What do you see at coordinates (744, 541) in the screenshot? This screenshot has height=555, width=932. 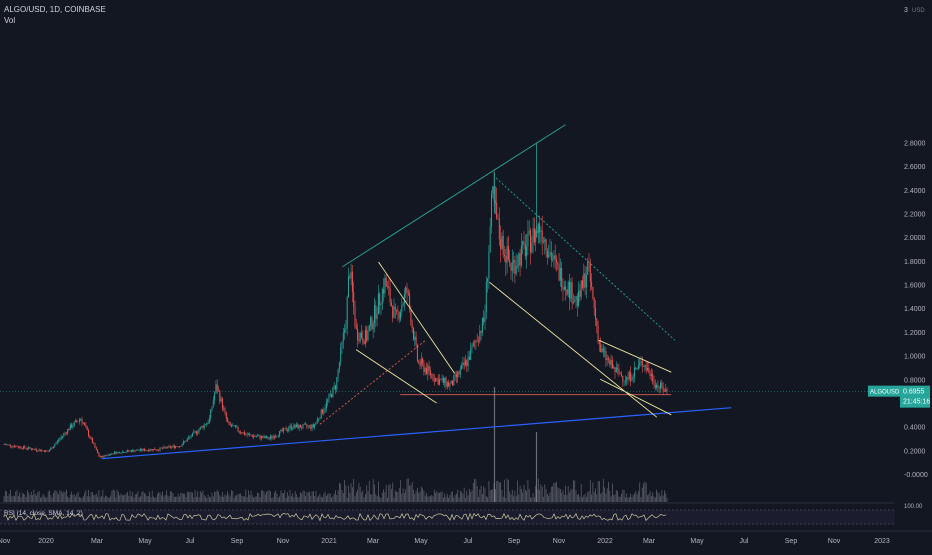 I see `time-label-16: Jul` at bounding box center [744, 541].